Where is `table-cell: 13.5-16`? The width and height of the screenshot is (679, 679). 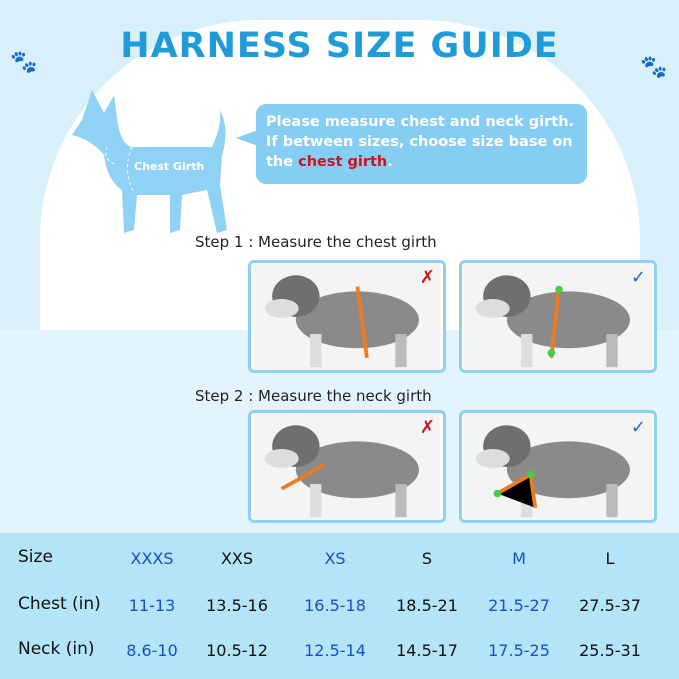
table-cell: 13.5-16 is located at coordinates (237, 605).